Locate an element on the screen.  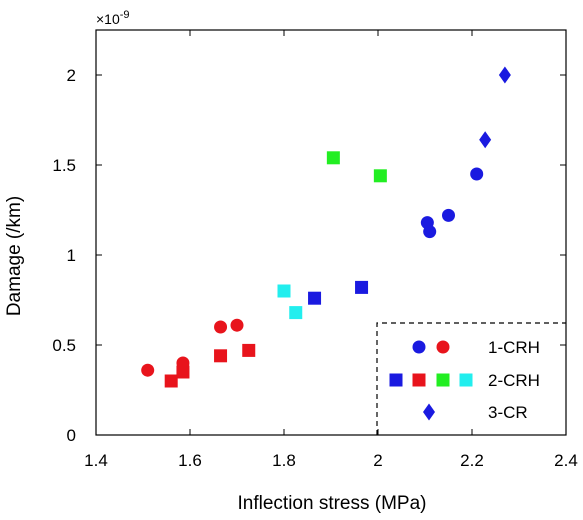
y-axis-title: Damage (/km) is located at coordinates (14, 256).